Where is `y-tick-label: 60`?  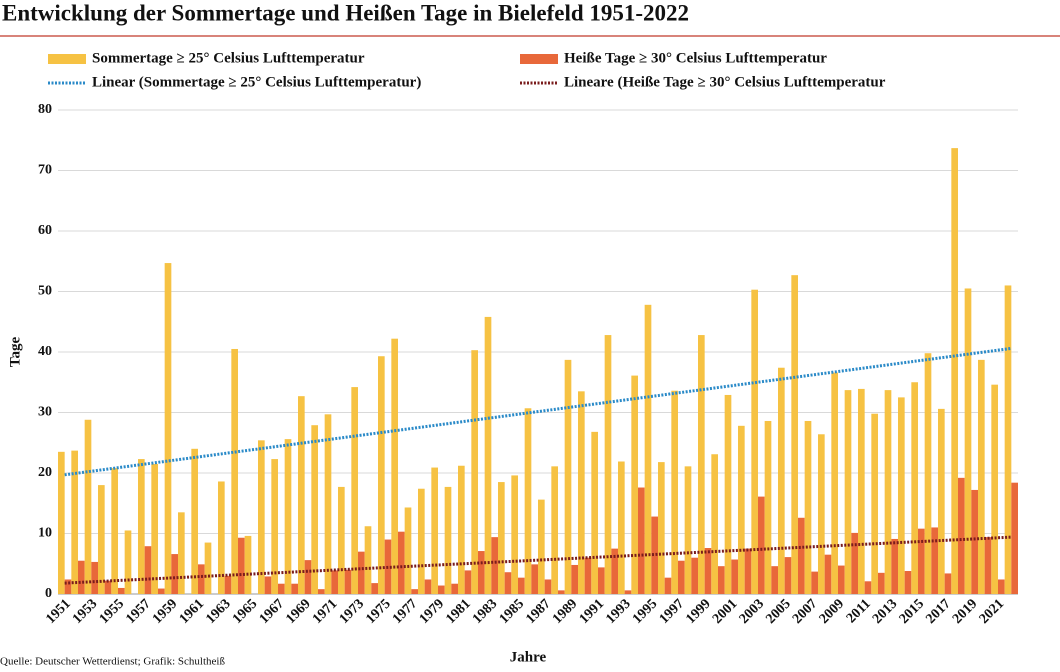 y-tick-label: 60 is located at coordinates (45, 230).